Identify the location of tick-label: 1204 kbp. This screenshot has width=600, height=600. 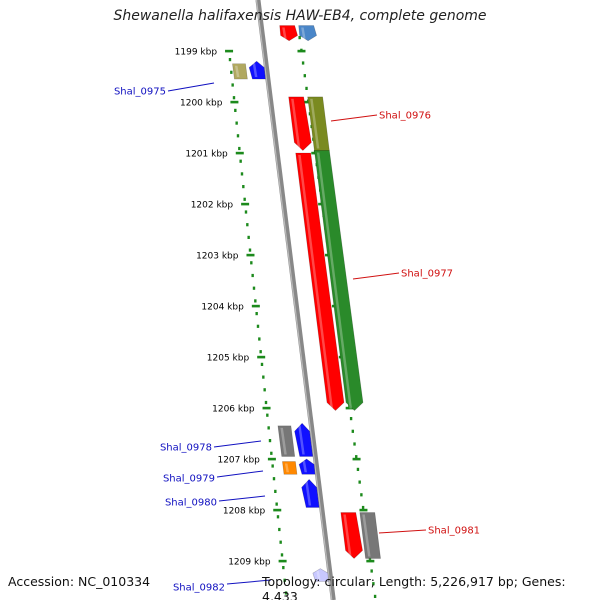
(222, 308).